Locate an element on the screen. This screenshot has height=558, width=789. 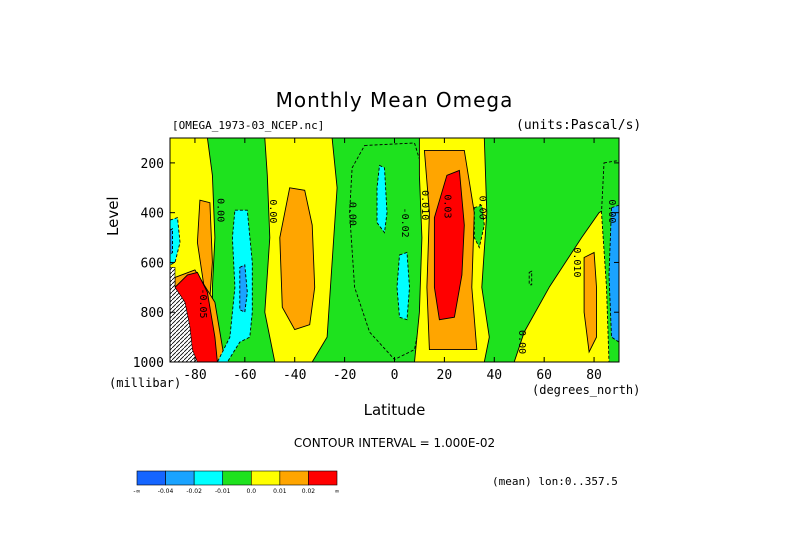
mean-longitude-label: (mean) lon:0..357.5 is located at coordinates (555, 481).